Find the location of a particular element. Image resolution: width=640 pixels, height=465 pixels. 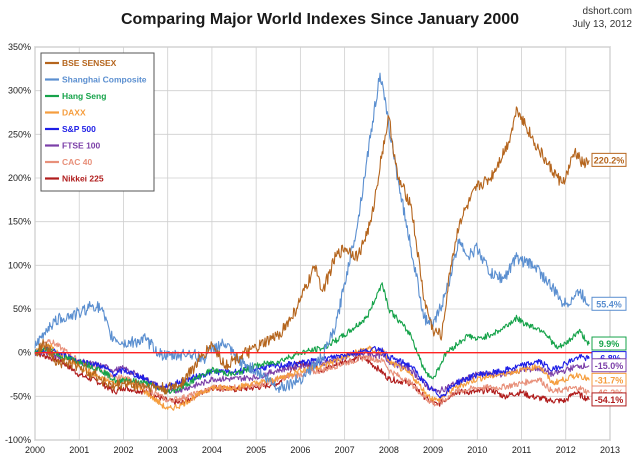

chart-date: July 13, 2012 is located at coordinates (603, 24).